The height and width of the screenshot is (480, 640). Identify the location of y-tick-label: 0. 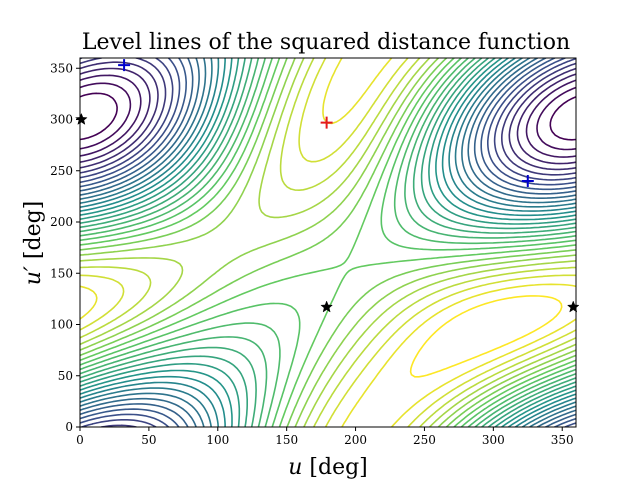
(69, 427).